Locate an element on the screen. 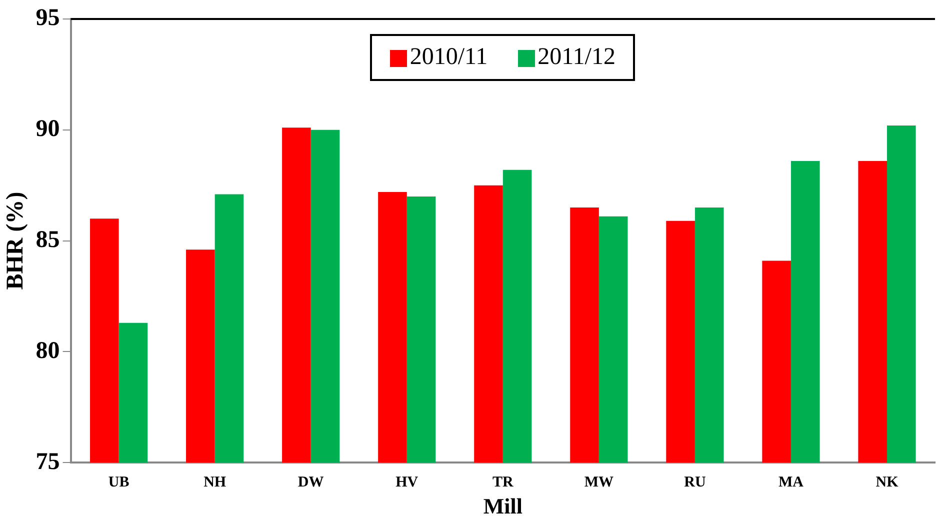  legend-label: 2010/11 is located at coordinates (448, 57).